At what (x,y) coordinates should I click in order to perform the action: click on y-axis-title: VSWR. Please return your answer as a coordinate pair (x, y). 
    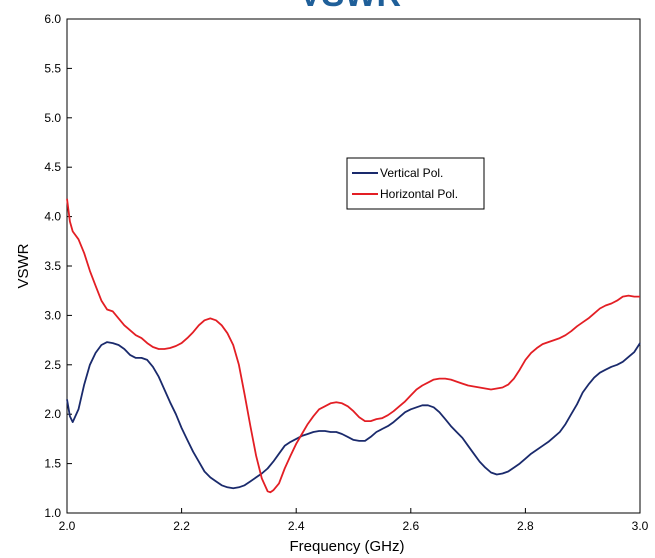
    Looking at the image, I should click on (23, 265).